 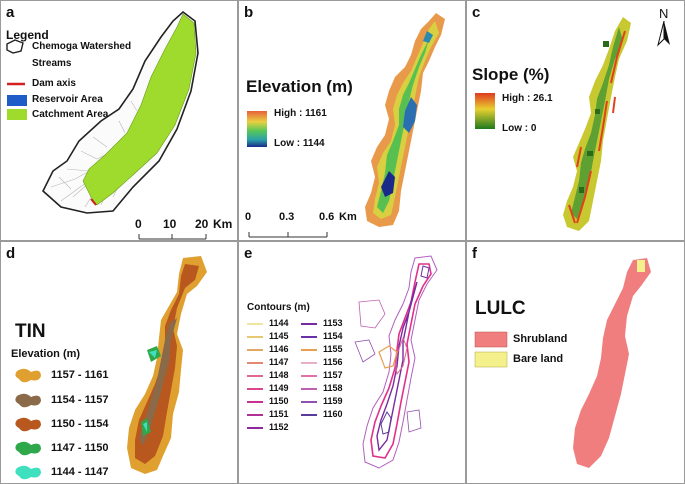 What do you see at coordinates (333, 414) in the screenshot?
I see `contour-label-1160: 1160` at bounding box center [333, 414].